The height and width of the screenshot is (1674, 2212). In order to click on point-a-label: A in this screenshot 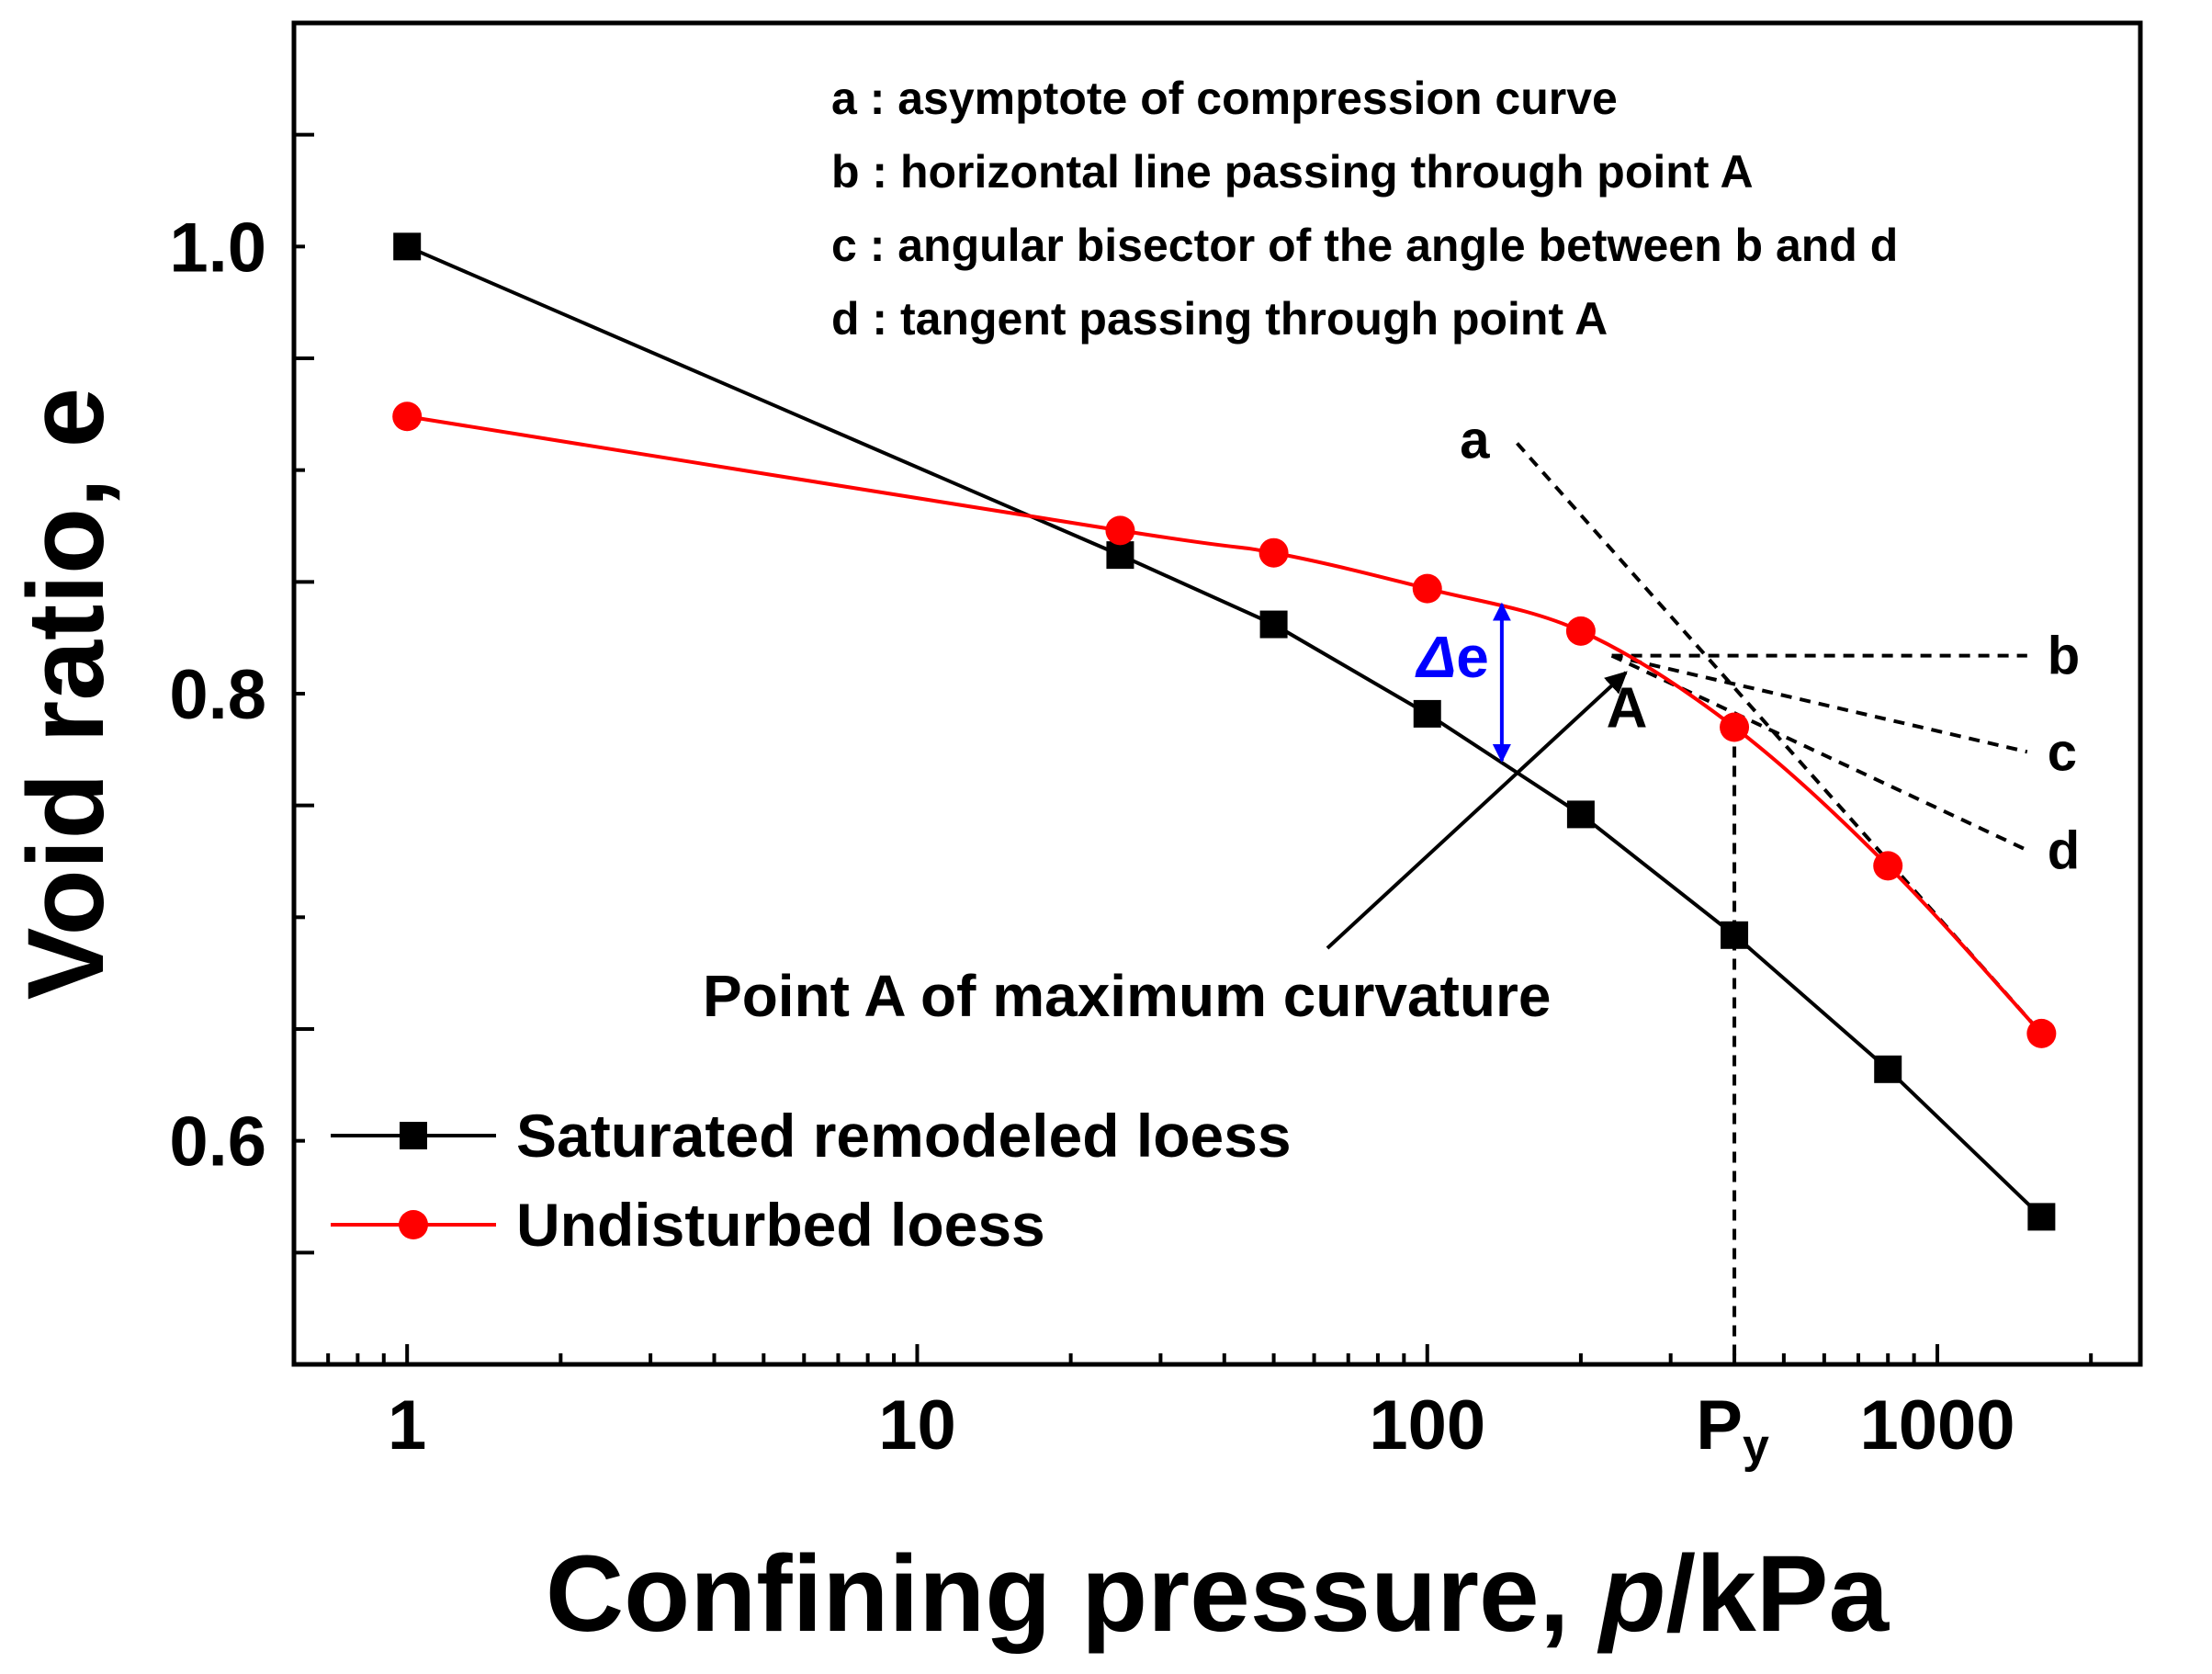, I will do `click(1627, 709)`.